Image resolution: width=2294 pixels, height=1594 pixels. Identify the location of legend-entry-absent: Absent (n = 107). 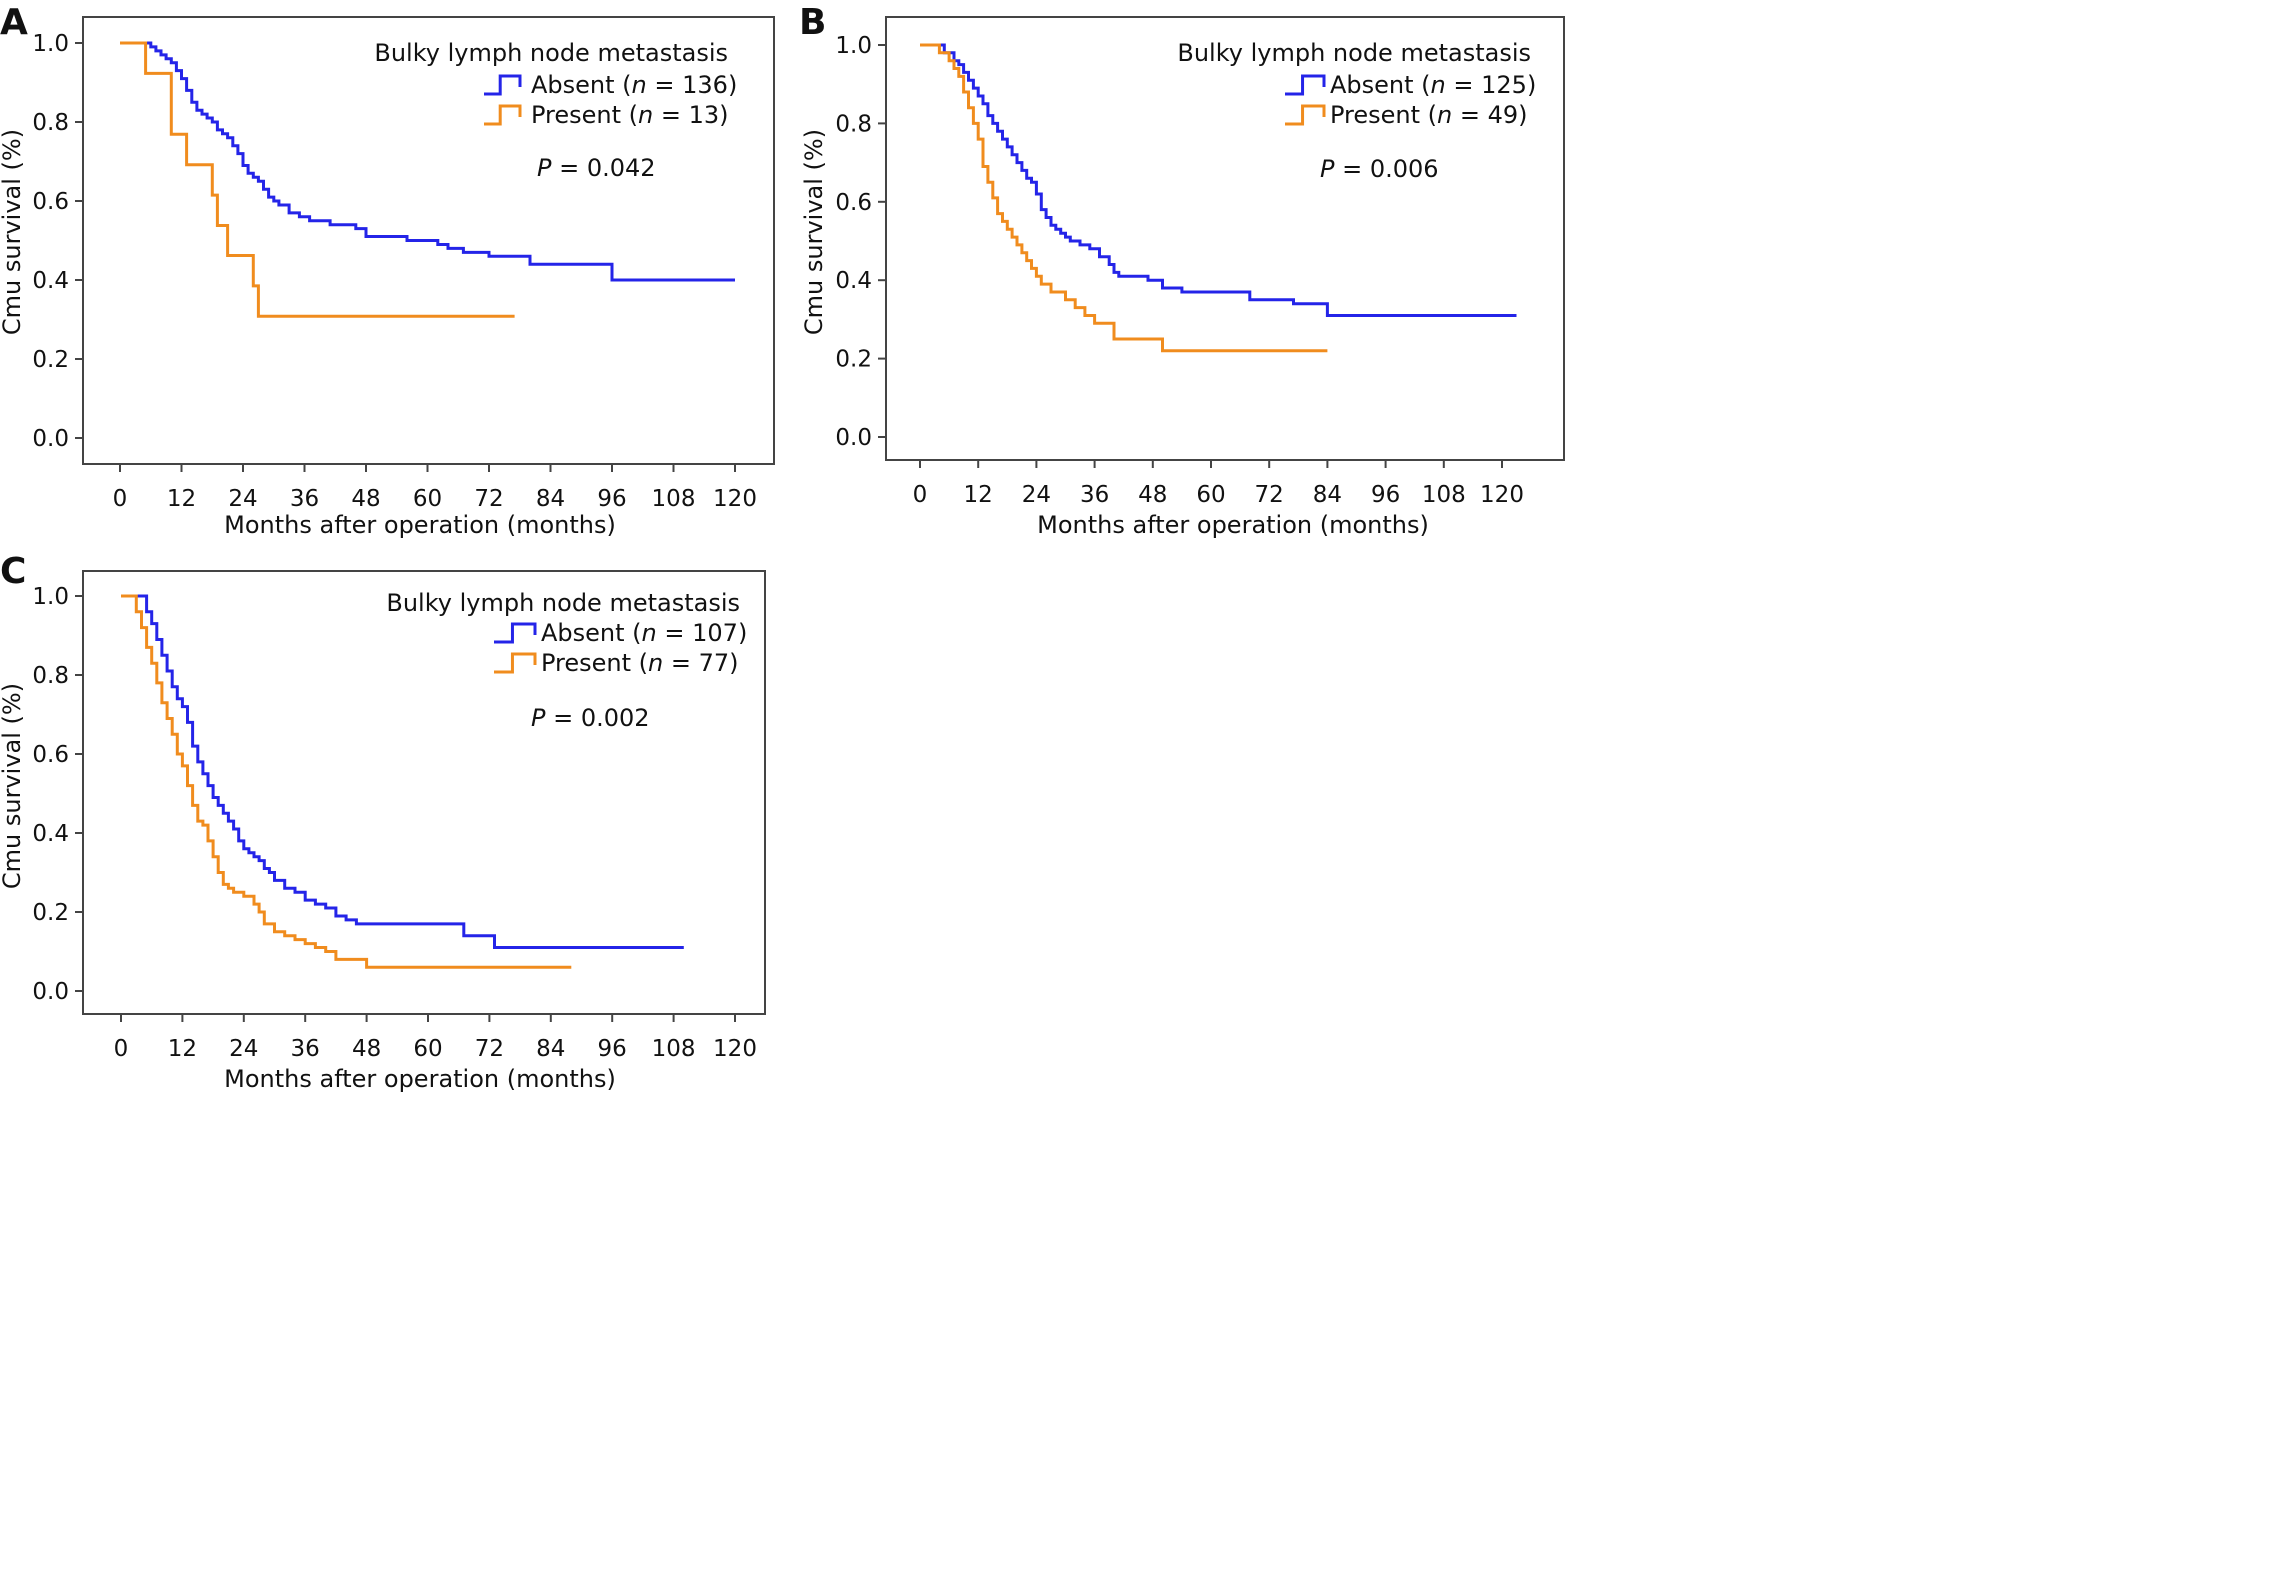
(644, 633).